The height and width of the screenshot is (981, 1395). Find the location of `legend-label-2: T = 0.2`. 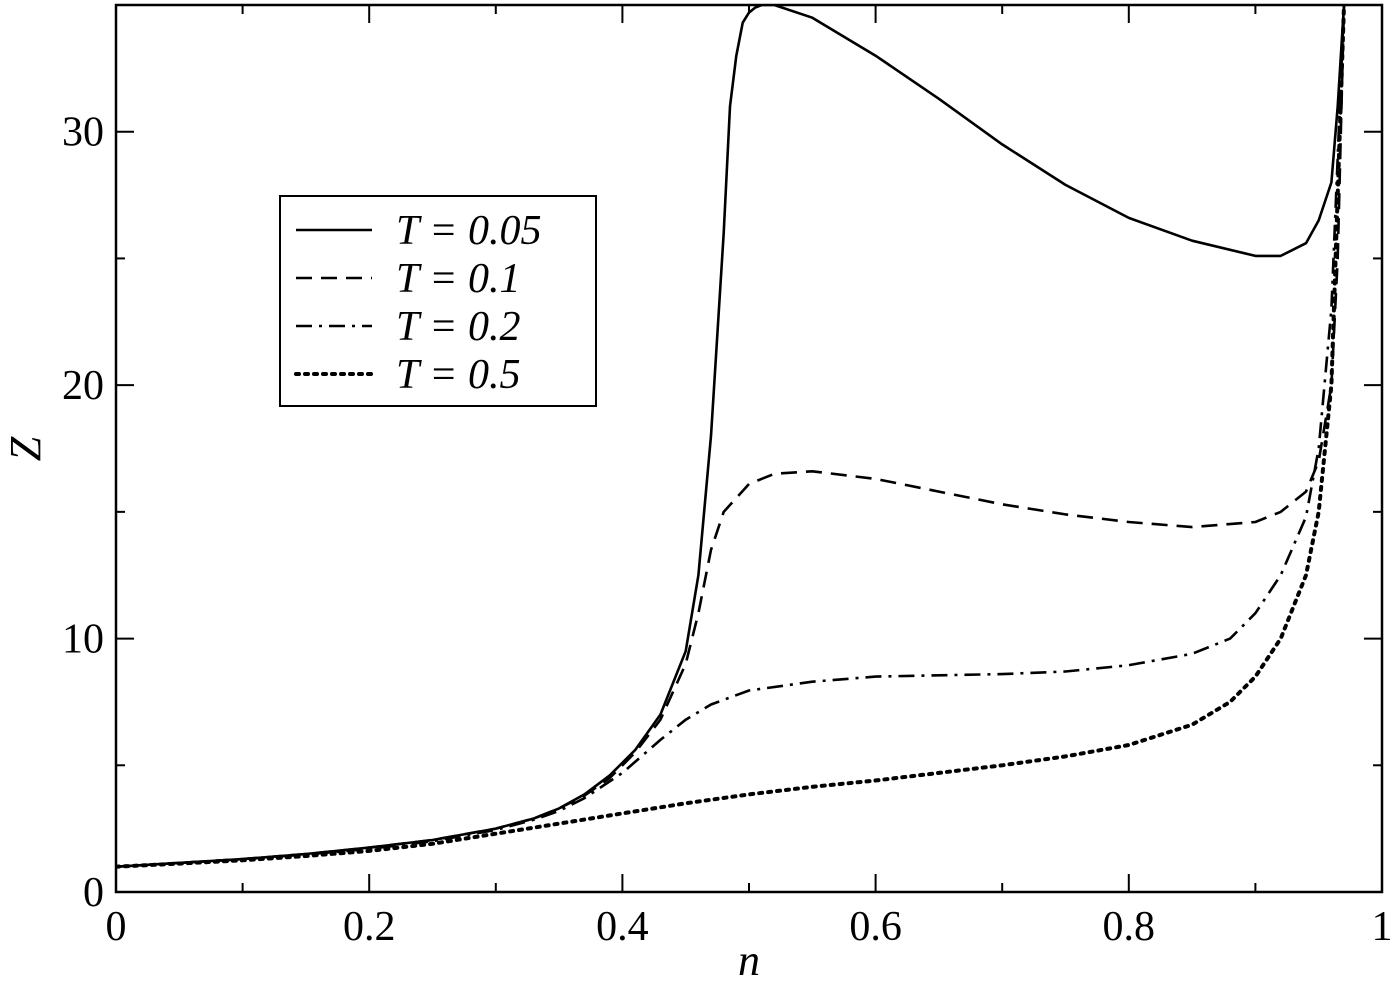

legend-label-2: T = 0.2 is located at coordinates (458, 327).